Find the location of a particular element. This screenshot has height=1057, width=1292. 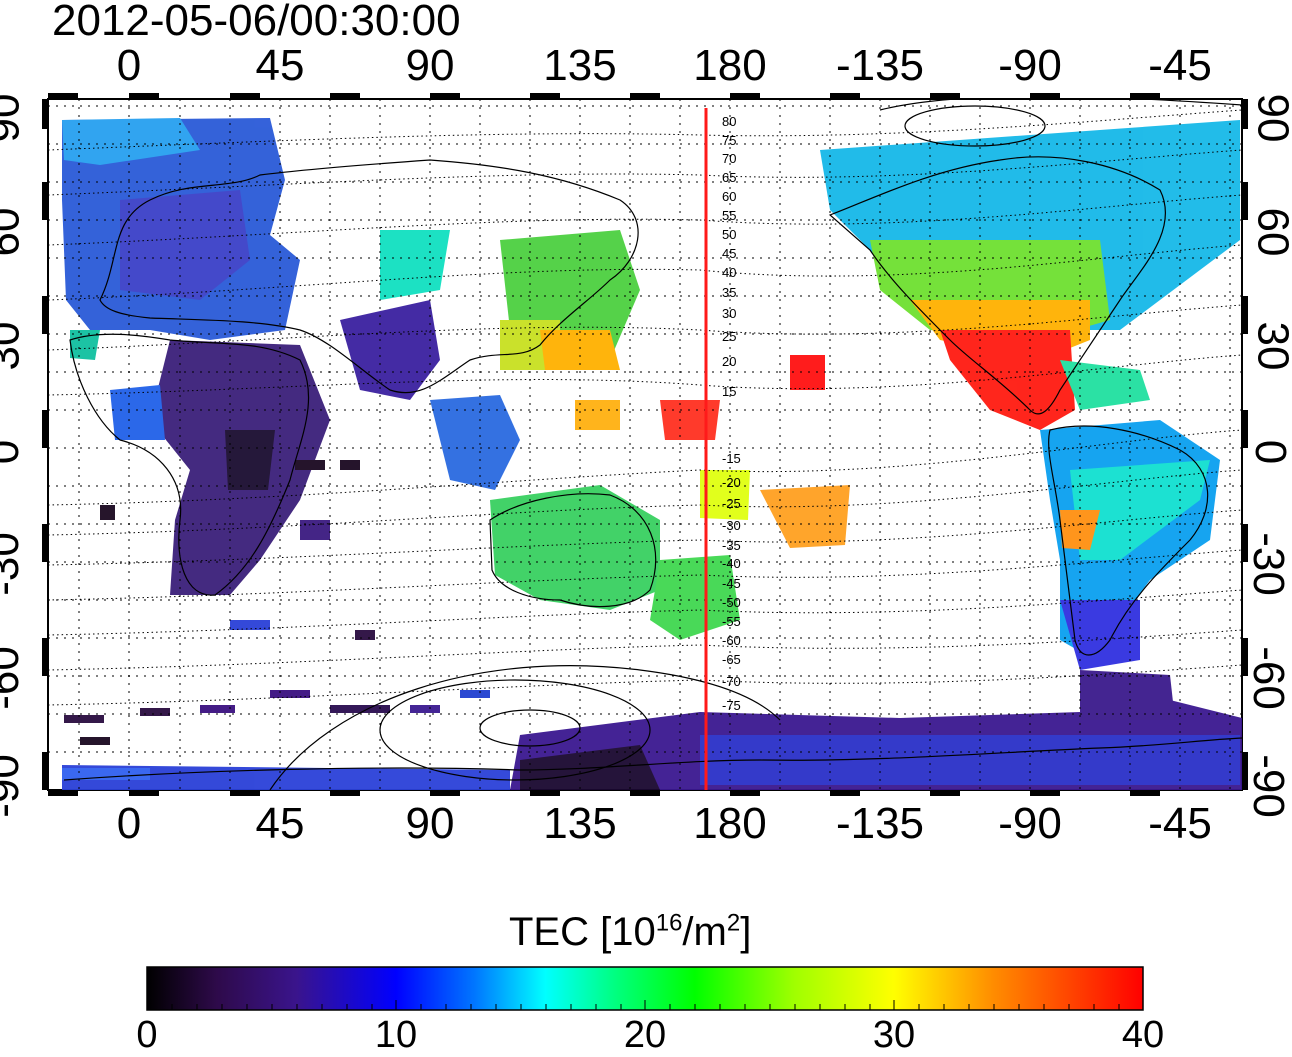

top-lon-tick: 180 is located at coordinates (730, 65).